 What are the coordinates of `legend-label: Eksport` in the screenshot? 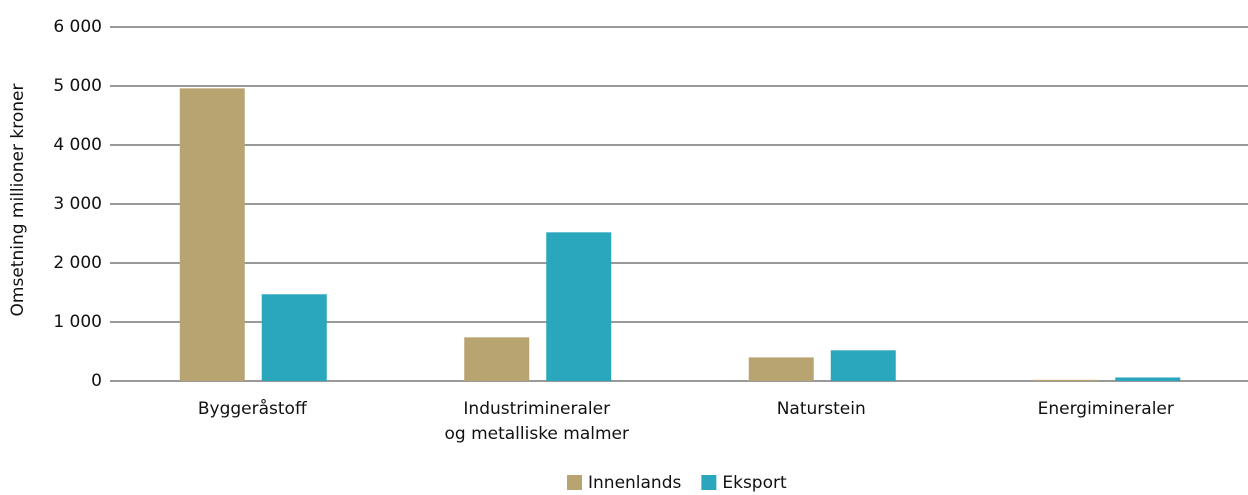 It's located at (754, 483).